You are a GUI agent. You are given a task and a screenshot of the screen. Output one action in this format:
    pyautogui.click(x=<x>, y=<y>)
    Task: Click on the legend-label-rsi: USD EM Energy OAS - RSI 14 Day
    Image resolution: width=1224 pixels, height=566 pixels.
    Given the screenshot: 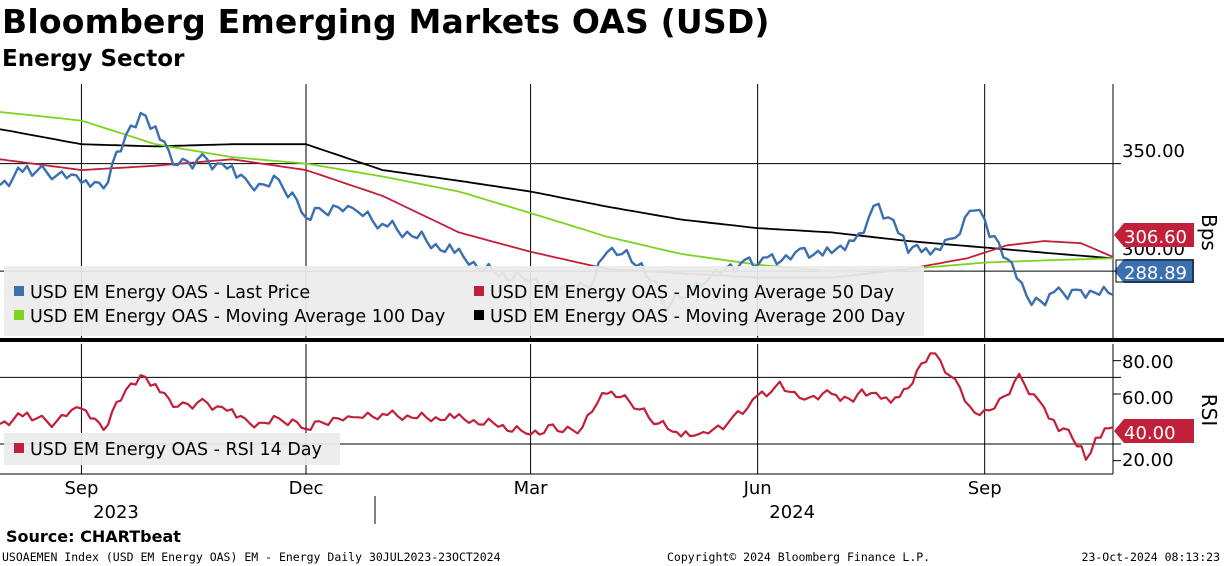 What is the action you would take?
    pyautogui.click(x=176, y=450)
    